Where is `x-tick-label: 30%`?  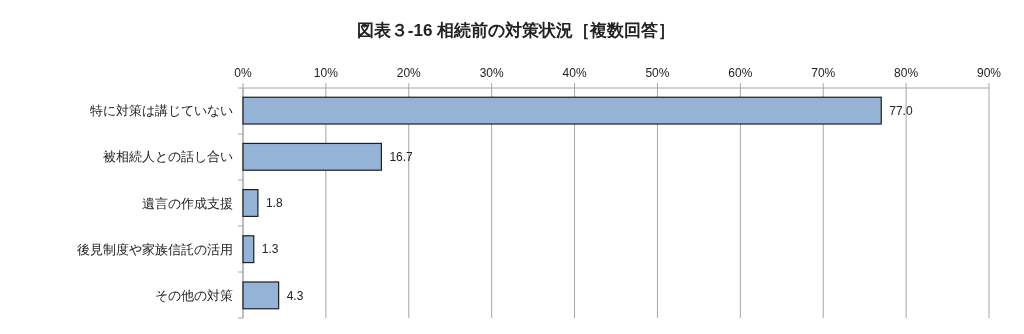 x-tick-label: 30% is located at coordinates (491, 73).